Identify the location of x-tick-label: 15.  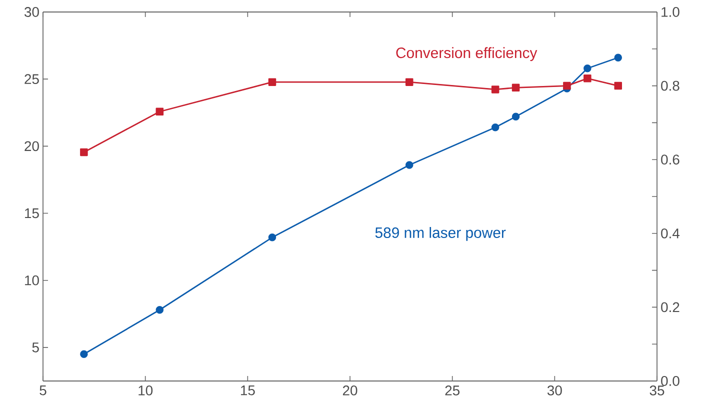
(247, 391).